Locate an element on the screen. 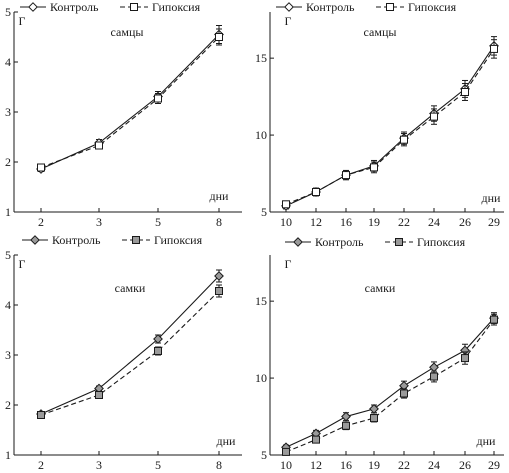  panel-annotation: самки is located at coordinates (130, 288).